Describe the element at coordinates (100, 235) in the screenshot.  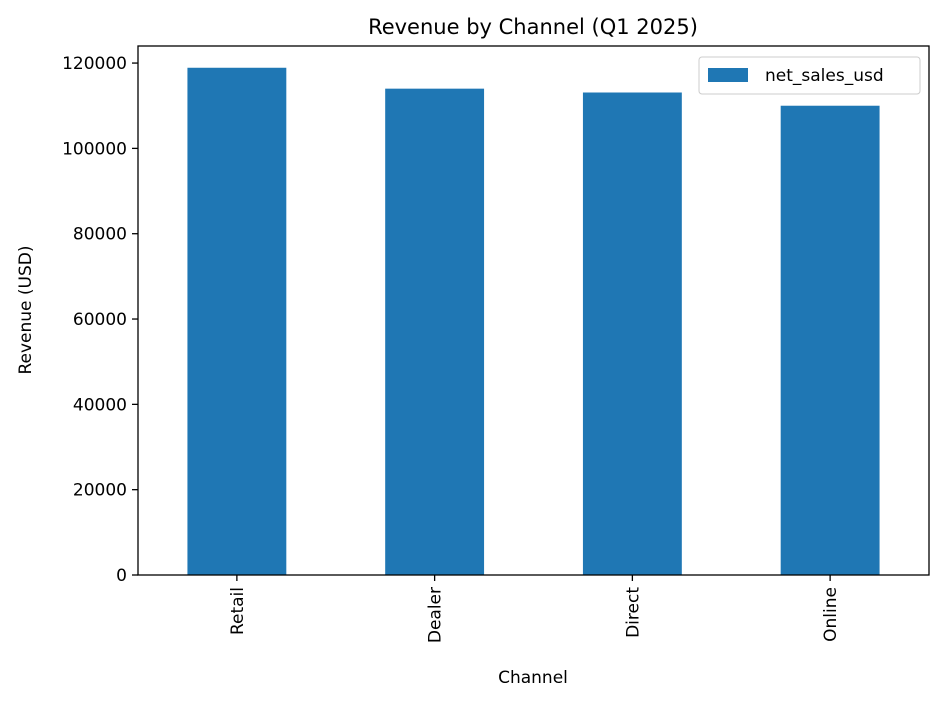
I see `y-tick-label: 80000` at that location.